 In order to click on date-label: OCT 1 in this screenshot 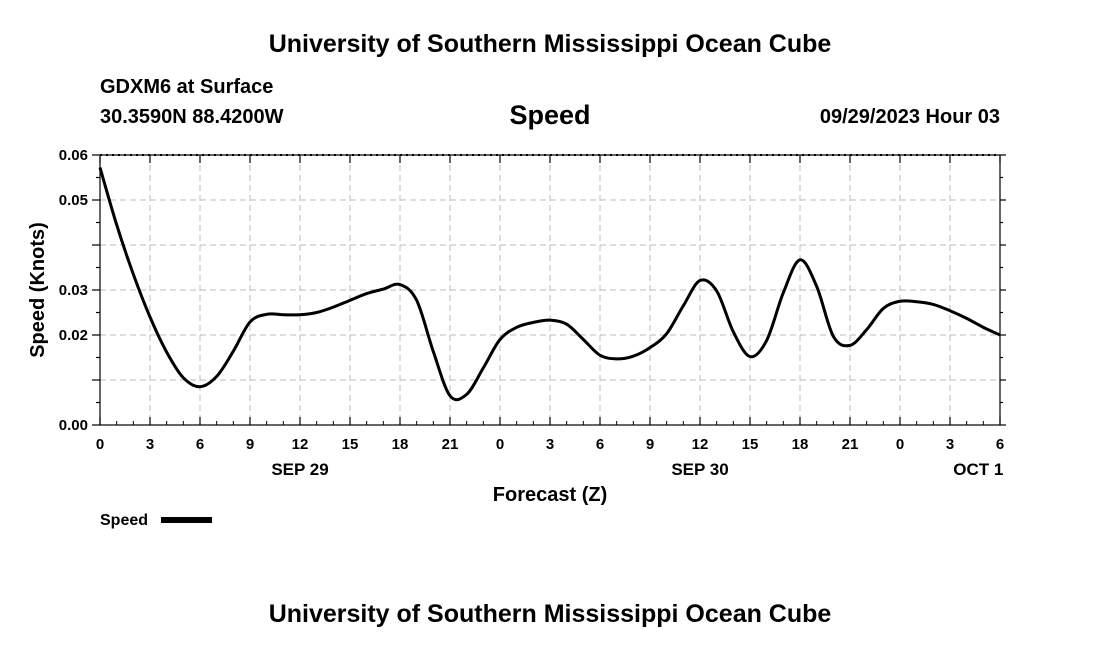, I will do `click(978, 469)`.